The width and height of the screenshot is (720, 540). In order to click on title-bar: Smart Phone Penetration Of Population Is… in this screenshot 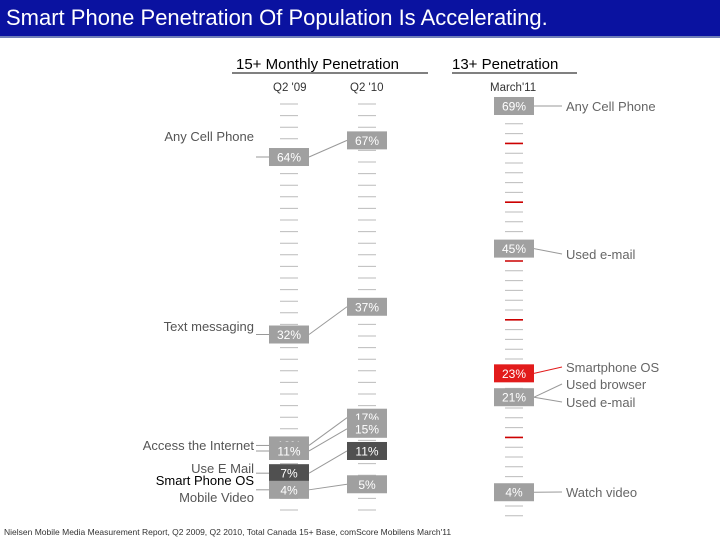, I will do `click(360, 19)`.